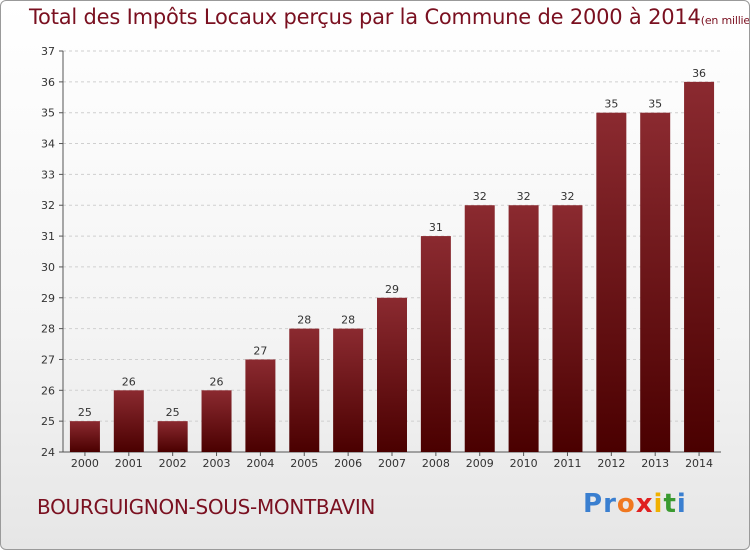 The image size is (750, 550). I want to click on x-tick-label-2004: 2004, so click(260, 463).